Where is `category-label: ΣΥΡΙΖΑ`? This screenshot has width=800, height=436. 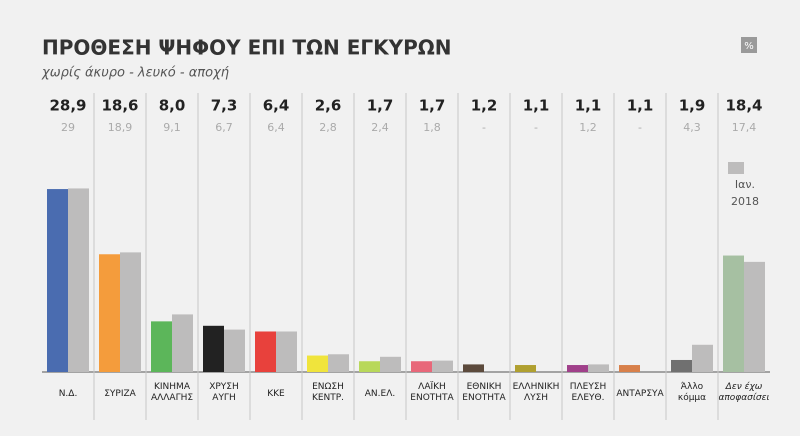 category-label: ΣΥΡΙΖΑ is located at coordinates (120, 394).